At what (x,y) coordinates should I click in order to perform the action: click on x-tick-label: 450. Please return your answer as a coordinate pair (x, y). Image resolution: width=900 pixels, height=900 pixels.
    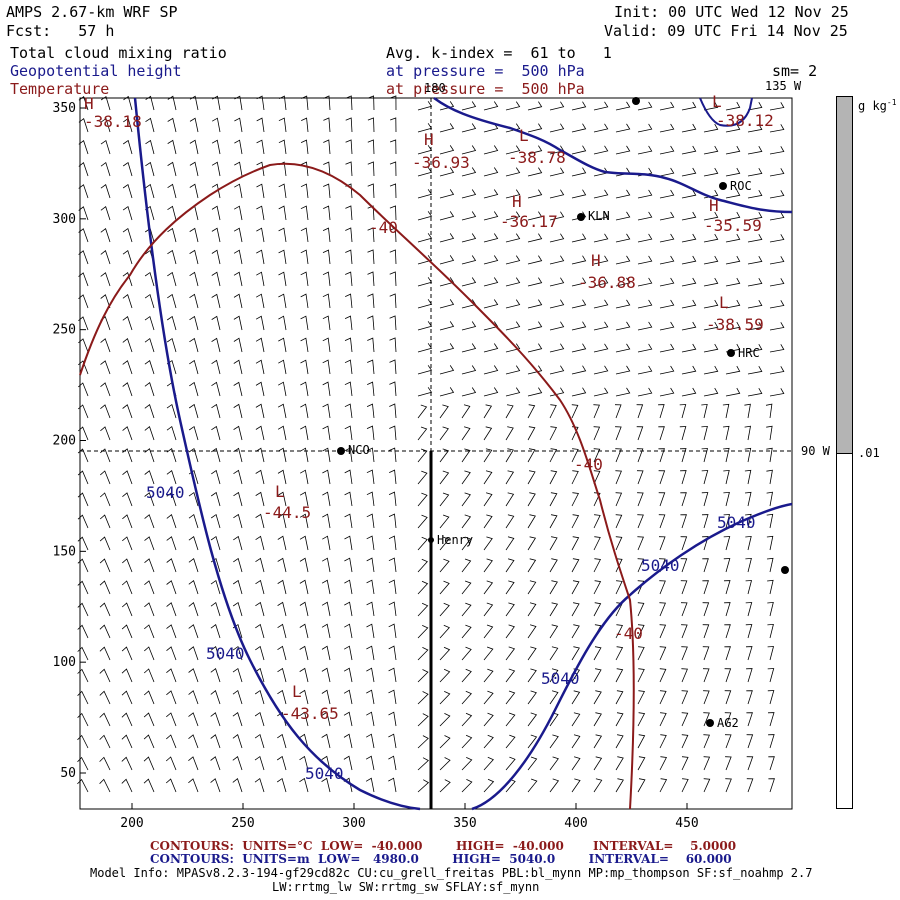
    Looking at the image, I should click on (686, 823).